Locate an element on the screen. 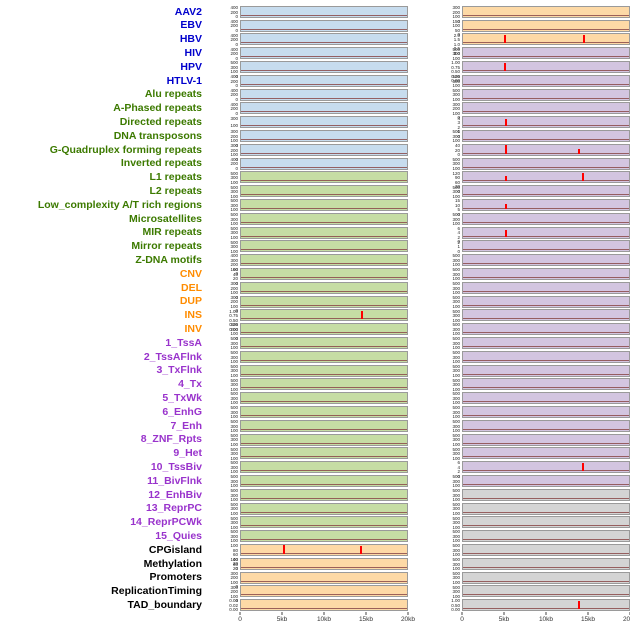 The image size is (630, 630). y-axis-tick-labels: 2.0 1.5 1.0 0.5 0.0 is located at coordinates (446, 44).